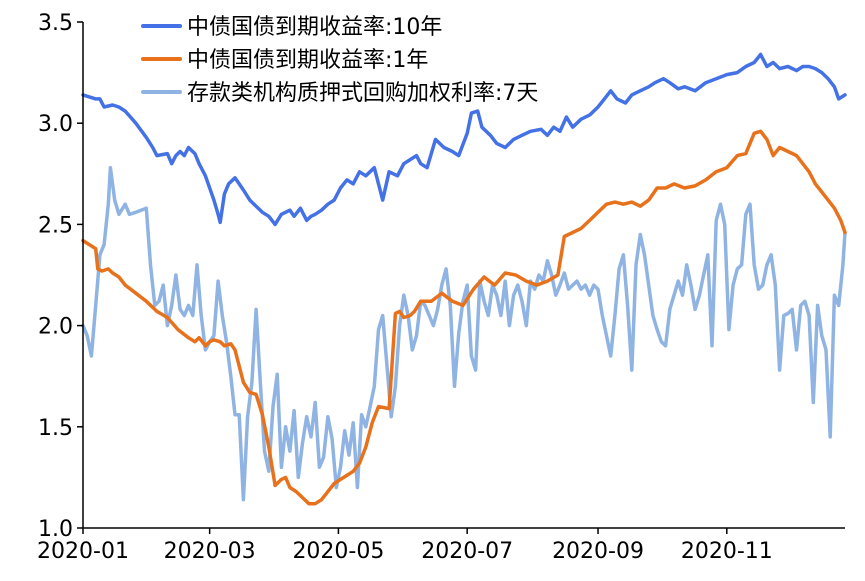 The height and width of the screenshot is (581, 865). I want to click on legend-label-3: 存款类机构质押式回购加权利率:7天, so click(362, 93).